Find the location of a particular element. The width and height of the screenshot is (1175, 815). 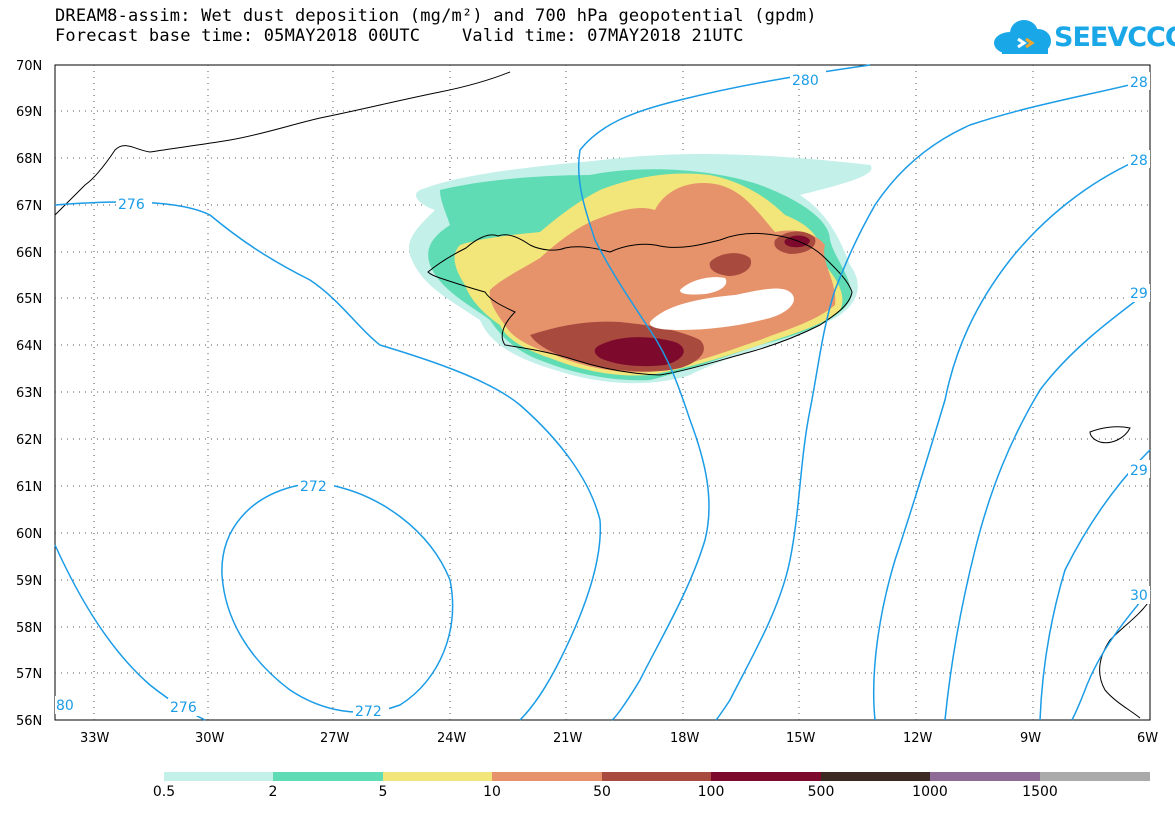

lat-label: 66N is located at coordinates (29, 253).